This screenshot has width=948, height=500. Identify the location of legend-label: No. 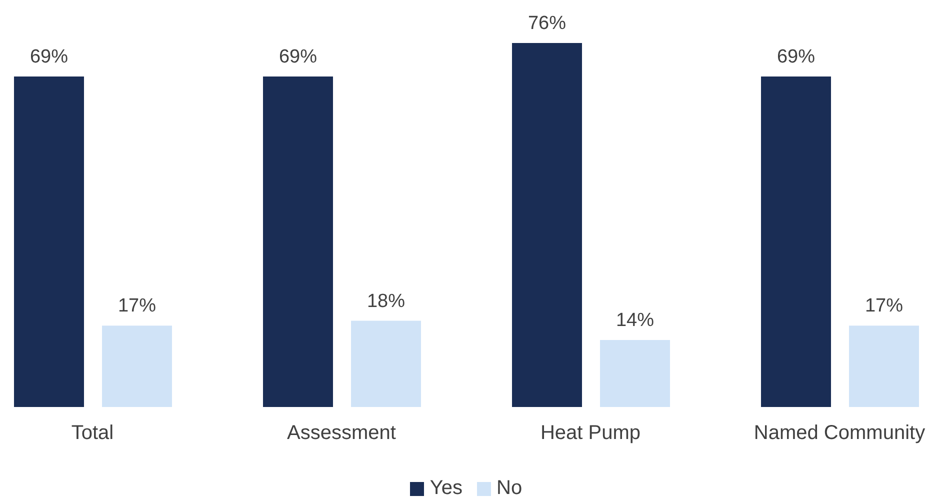
(509, 488).